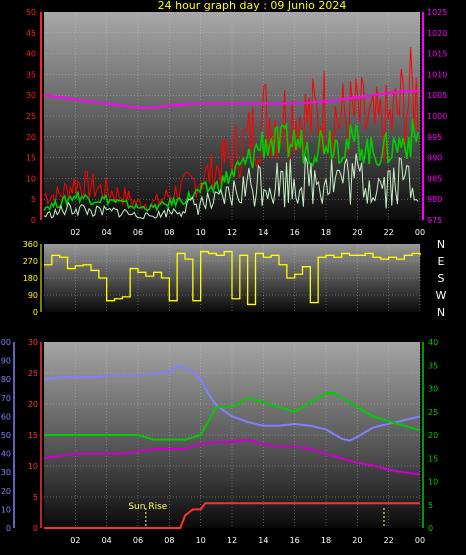 The image size is (466, 555). I want to click on direction-series-line, so click(232, 278).